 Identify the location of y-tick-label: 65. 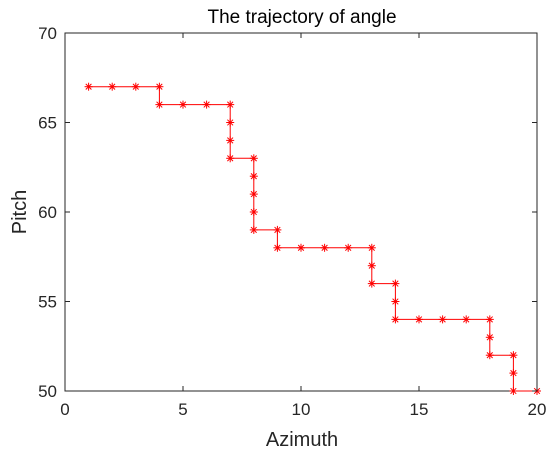
(47, 123).